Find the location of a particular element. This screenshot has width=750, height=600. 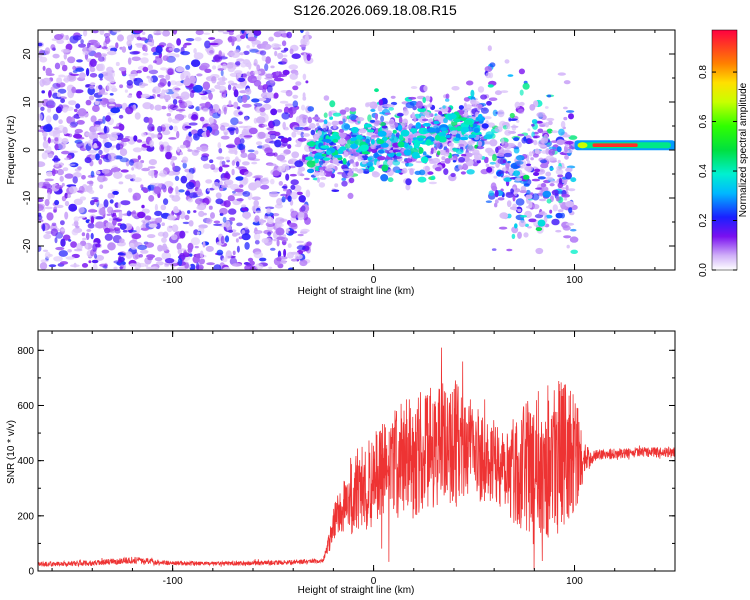

y-tick-label: 800 is located at coordinates (25, 351).